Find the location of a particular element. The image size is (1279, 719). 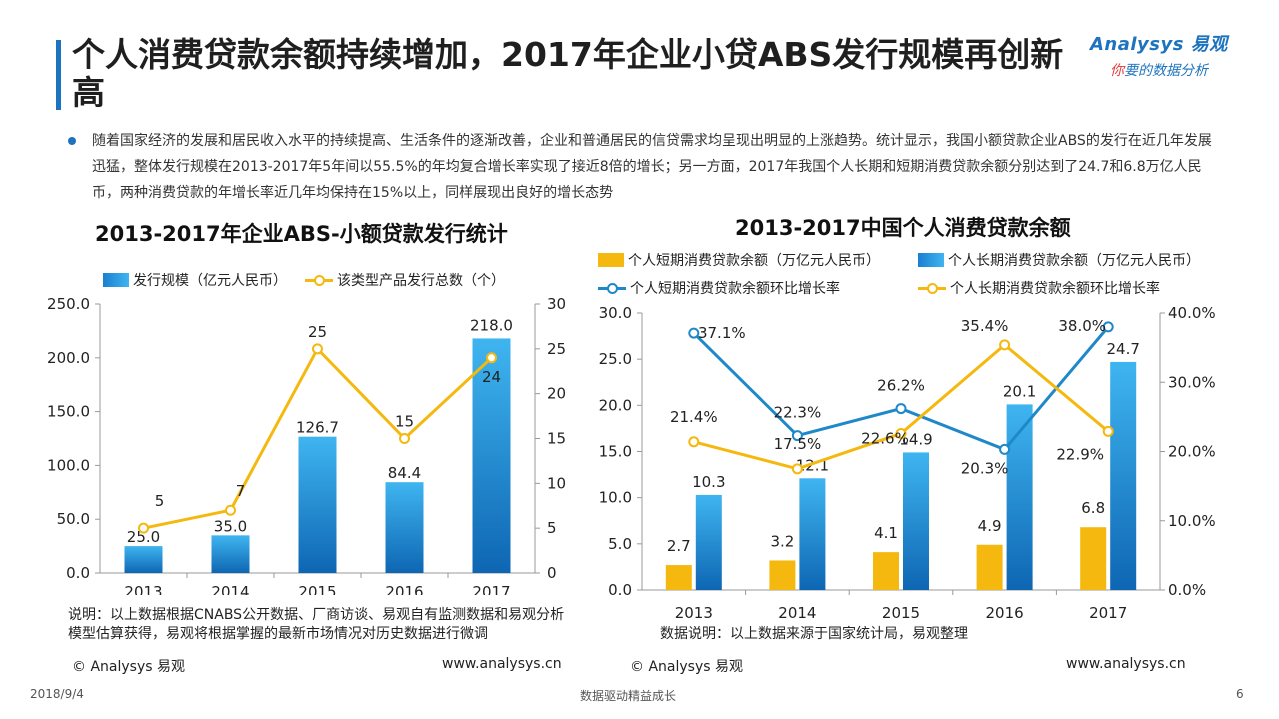

y-right-tick-label: 40.0% is located at coordinates (1192, 313).